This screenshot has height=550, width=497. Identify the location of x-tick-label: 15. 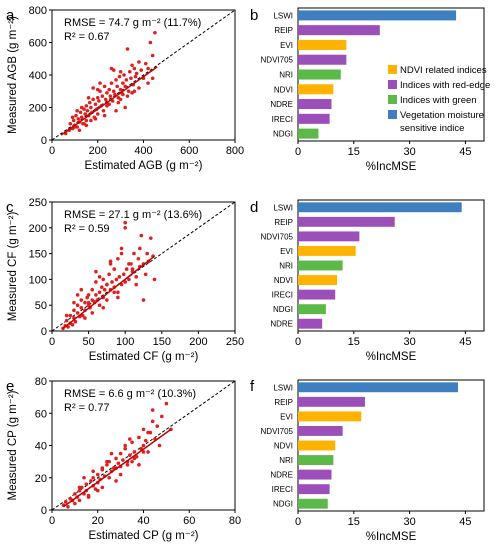
(354, 342).